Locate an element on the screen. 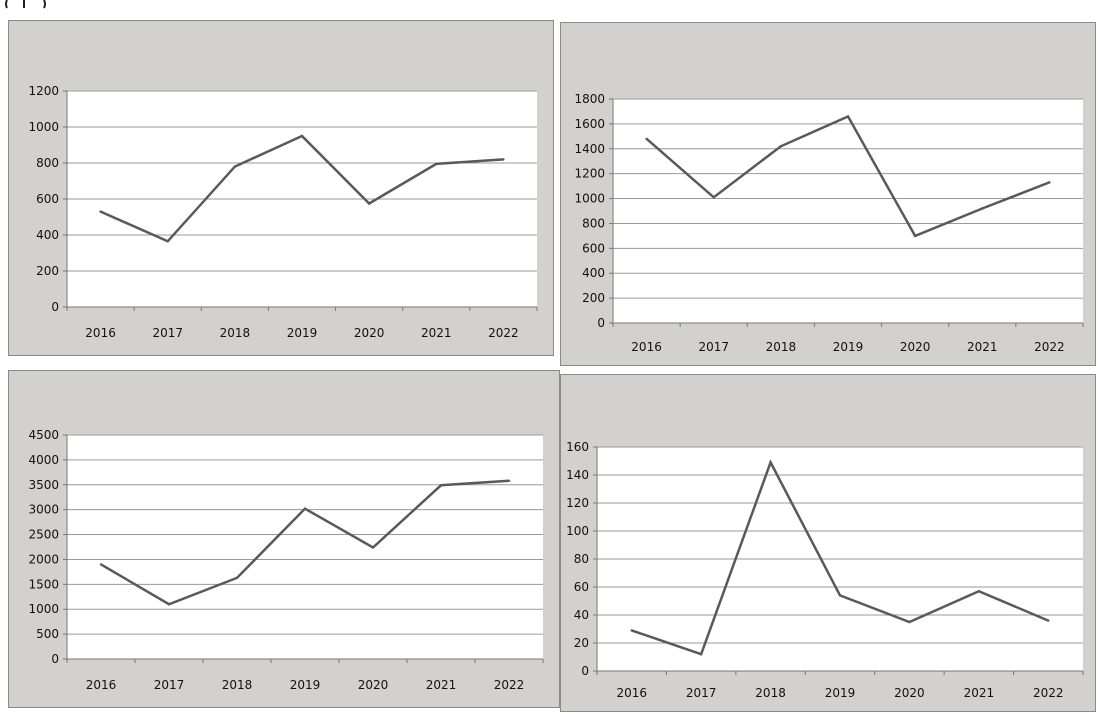 The width and height of the screenshot is (1098, 714). top-crop-fragment-glyphs is located at coordinates (25, 4).